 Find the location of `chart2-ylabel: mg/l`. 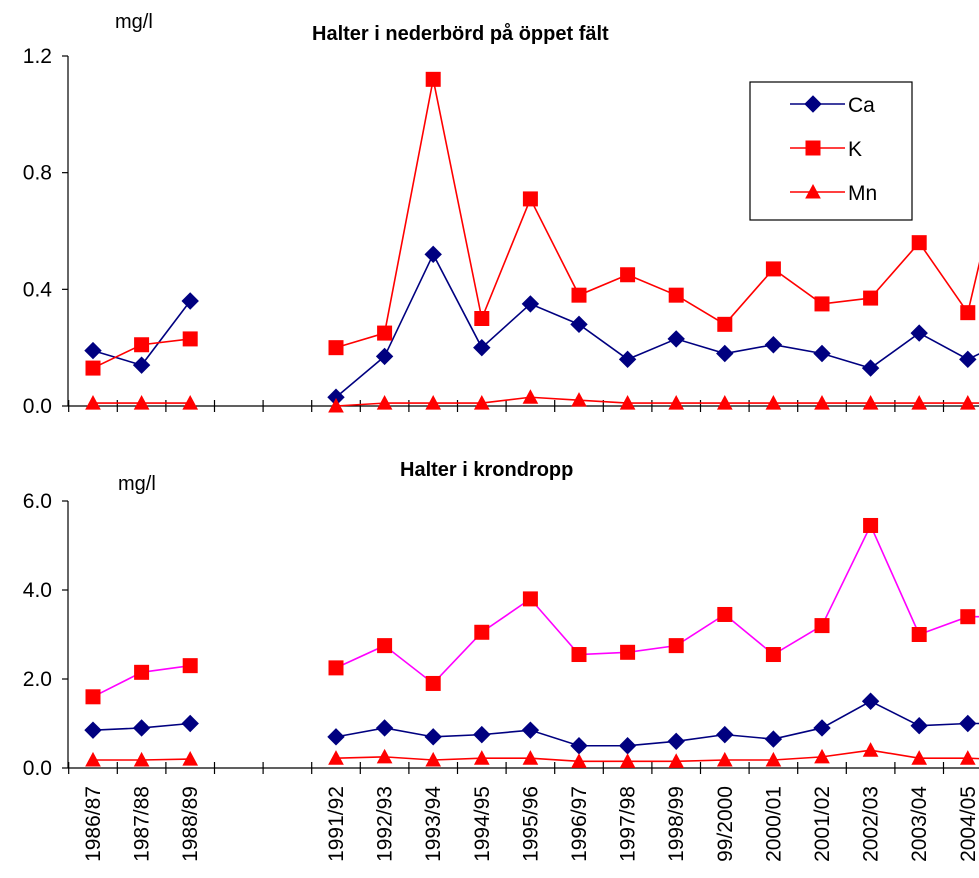

chart2-ylabel: mg/l is located at coordinates (137, 484).